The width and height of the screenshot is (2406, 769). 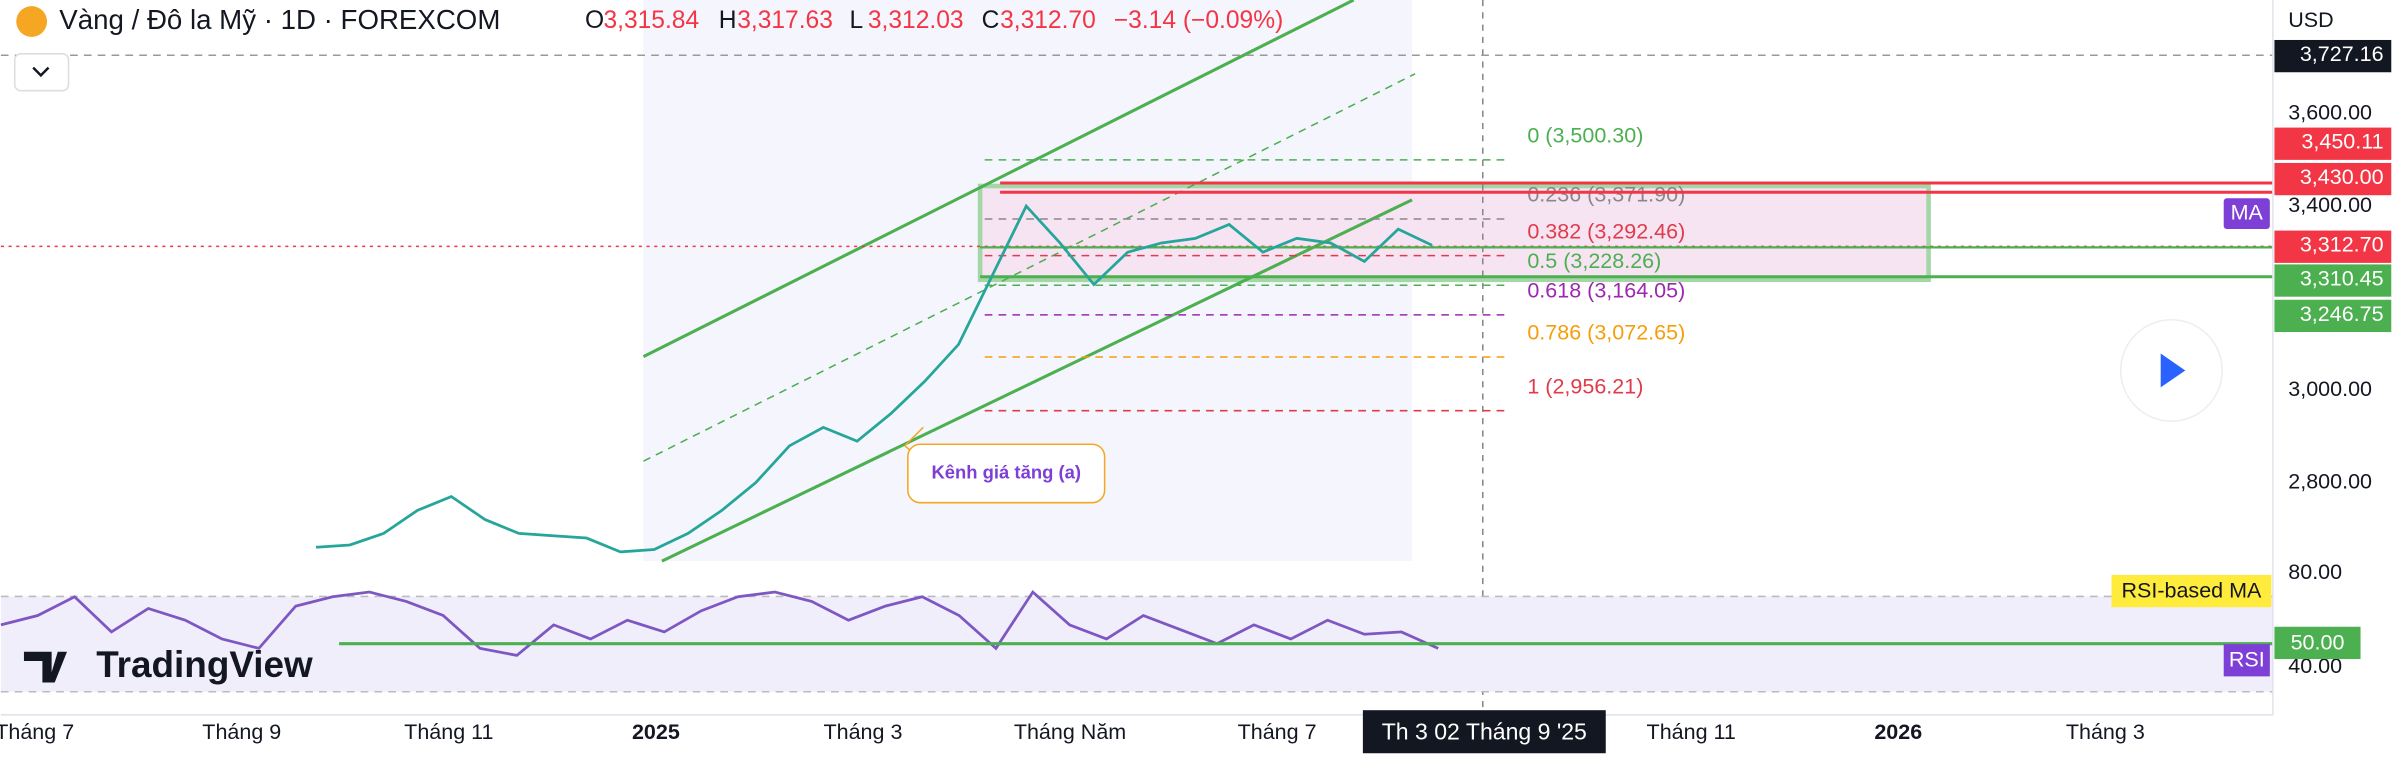 What do you see at coordinates (1594, 261) in the screenshot?
I see `fib-label: 0.5 (3,228.26)` at bounding box center [1594, 261].